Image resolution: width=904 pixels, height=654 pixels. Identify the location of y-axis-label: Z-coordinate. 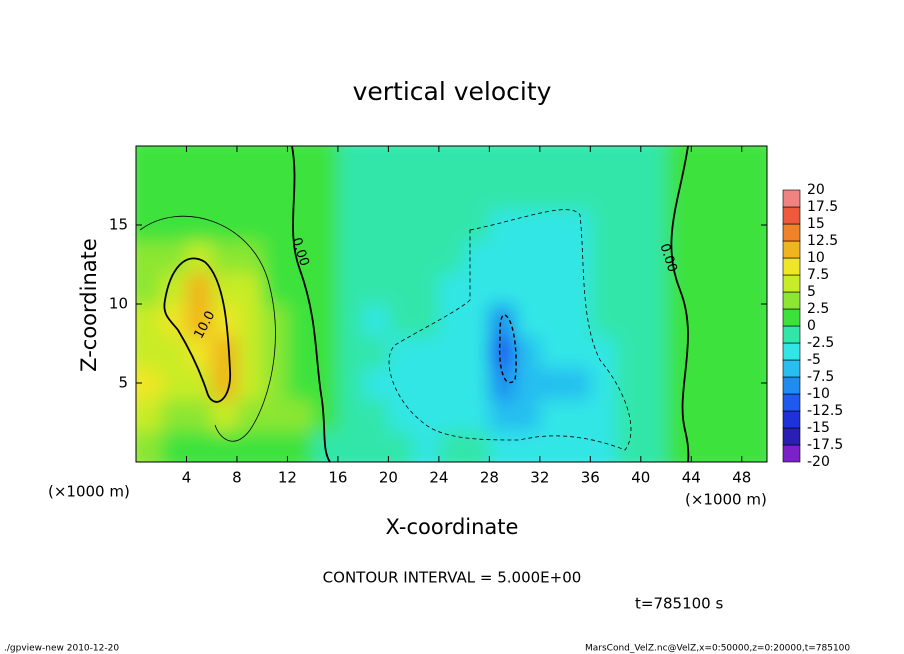
(89, 305).